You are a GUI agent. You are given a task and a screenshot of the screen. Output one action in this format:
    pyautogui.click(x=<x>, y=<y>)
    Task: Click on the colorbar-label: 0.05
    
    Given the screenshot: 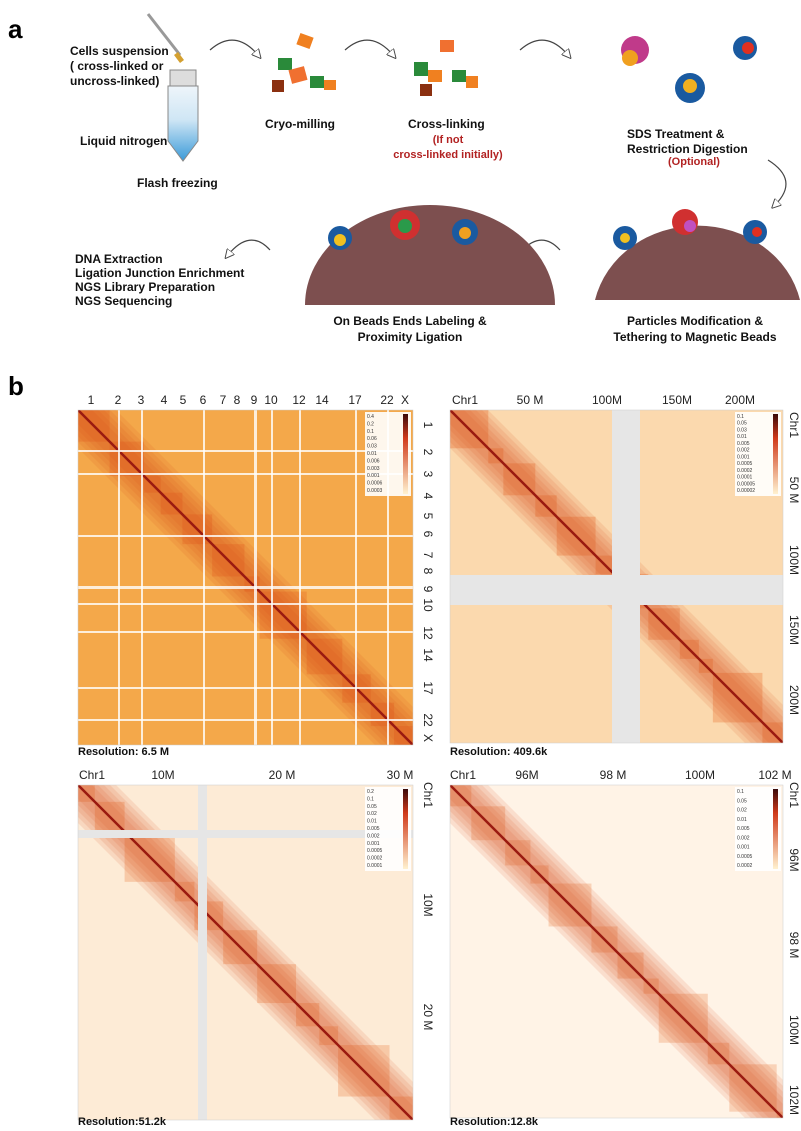 What is the action you would take?
    pyautogui.click(x=372, y=807)
    